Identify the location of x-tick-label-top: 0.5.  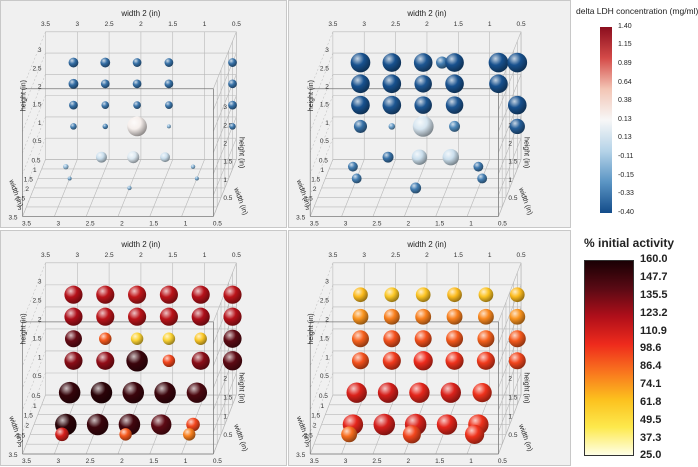
(236, 255).